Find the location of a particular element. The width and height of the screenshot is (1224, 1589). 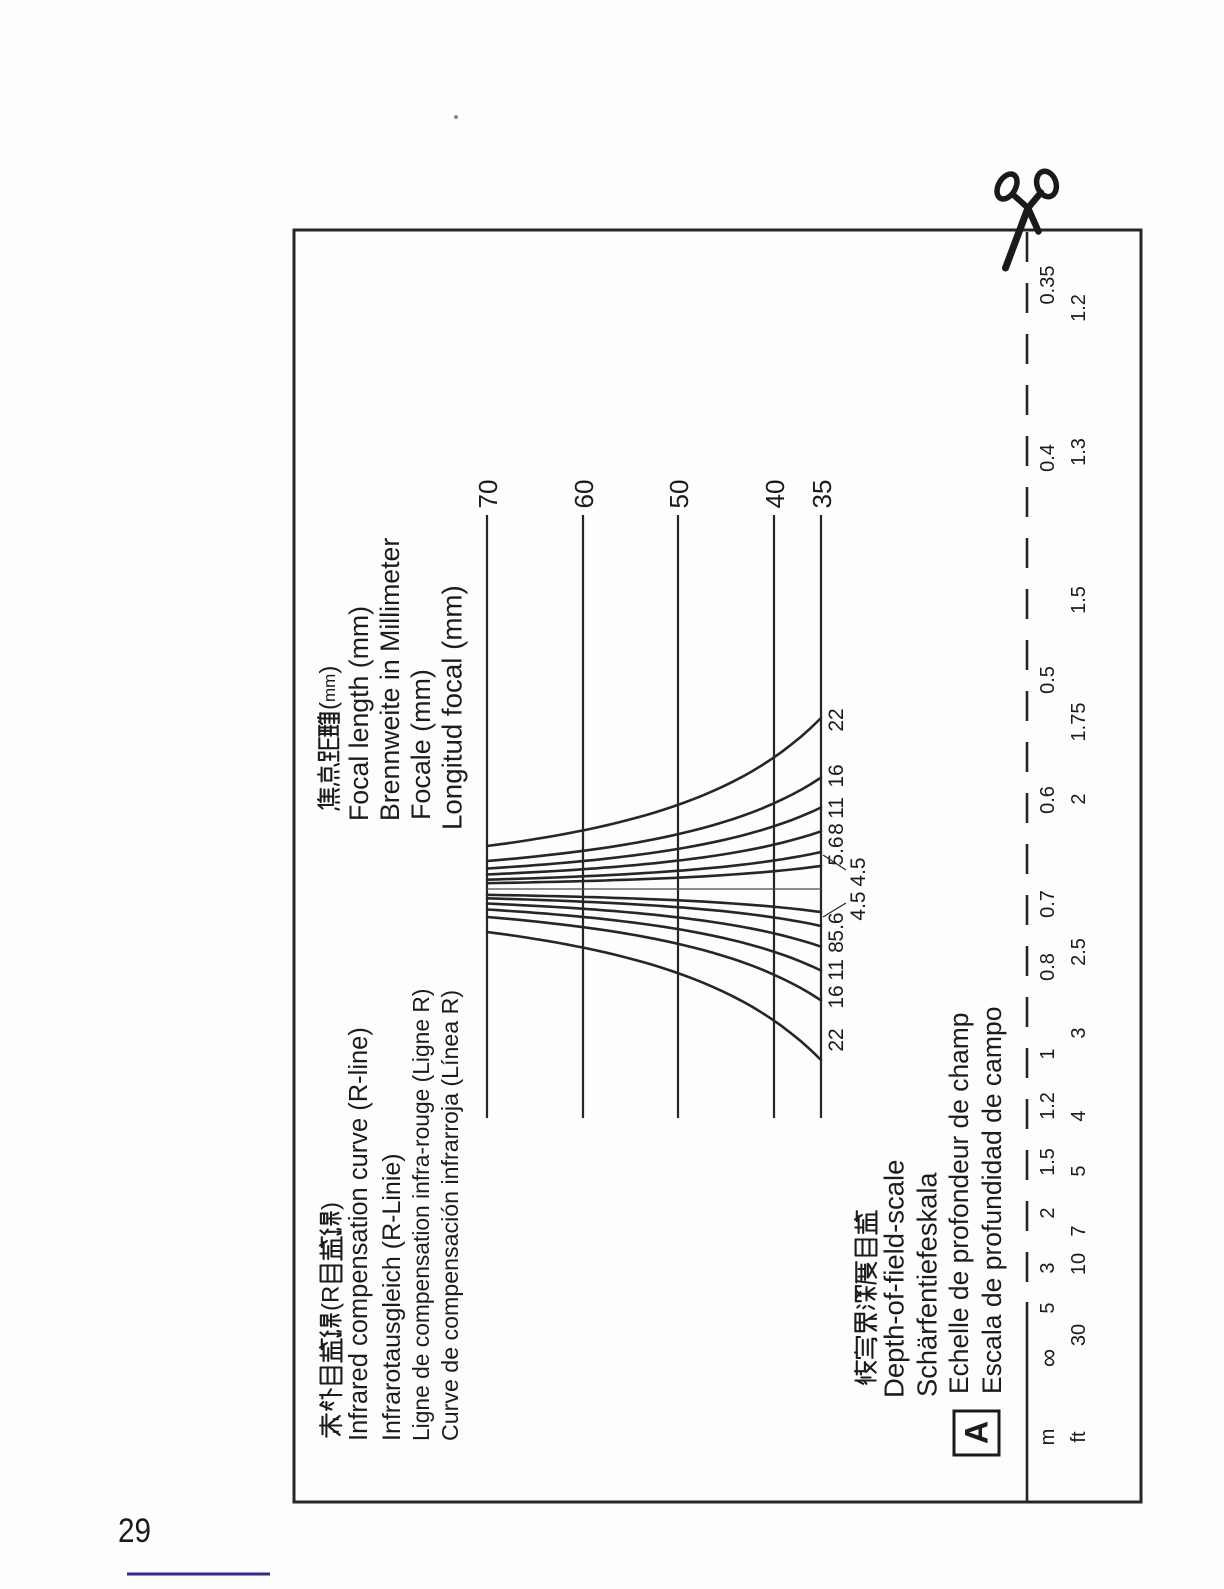

svg-text: Escala de profundidad de campo is located at coordinates (992, 1200).